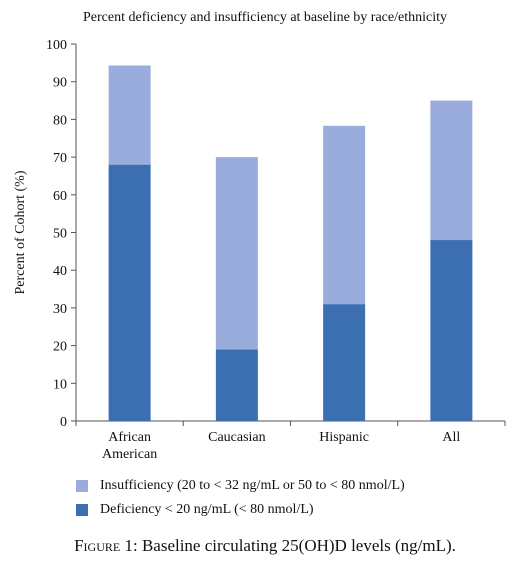 The width and height of the screenshot is (530, 575). What do you see at coordinates (82, 486) in the screenshot?
I see `legend-swatch-insufficiency` at bounding box center [82, 486].